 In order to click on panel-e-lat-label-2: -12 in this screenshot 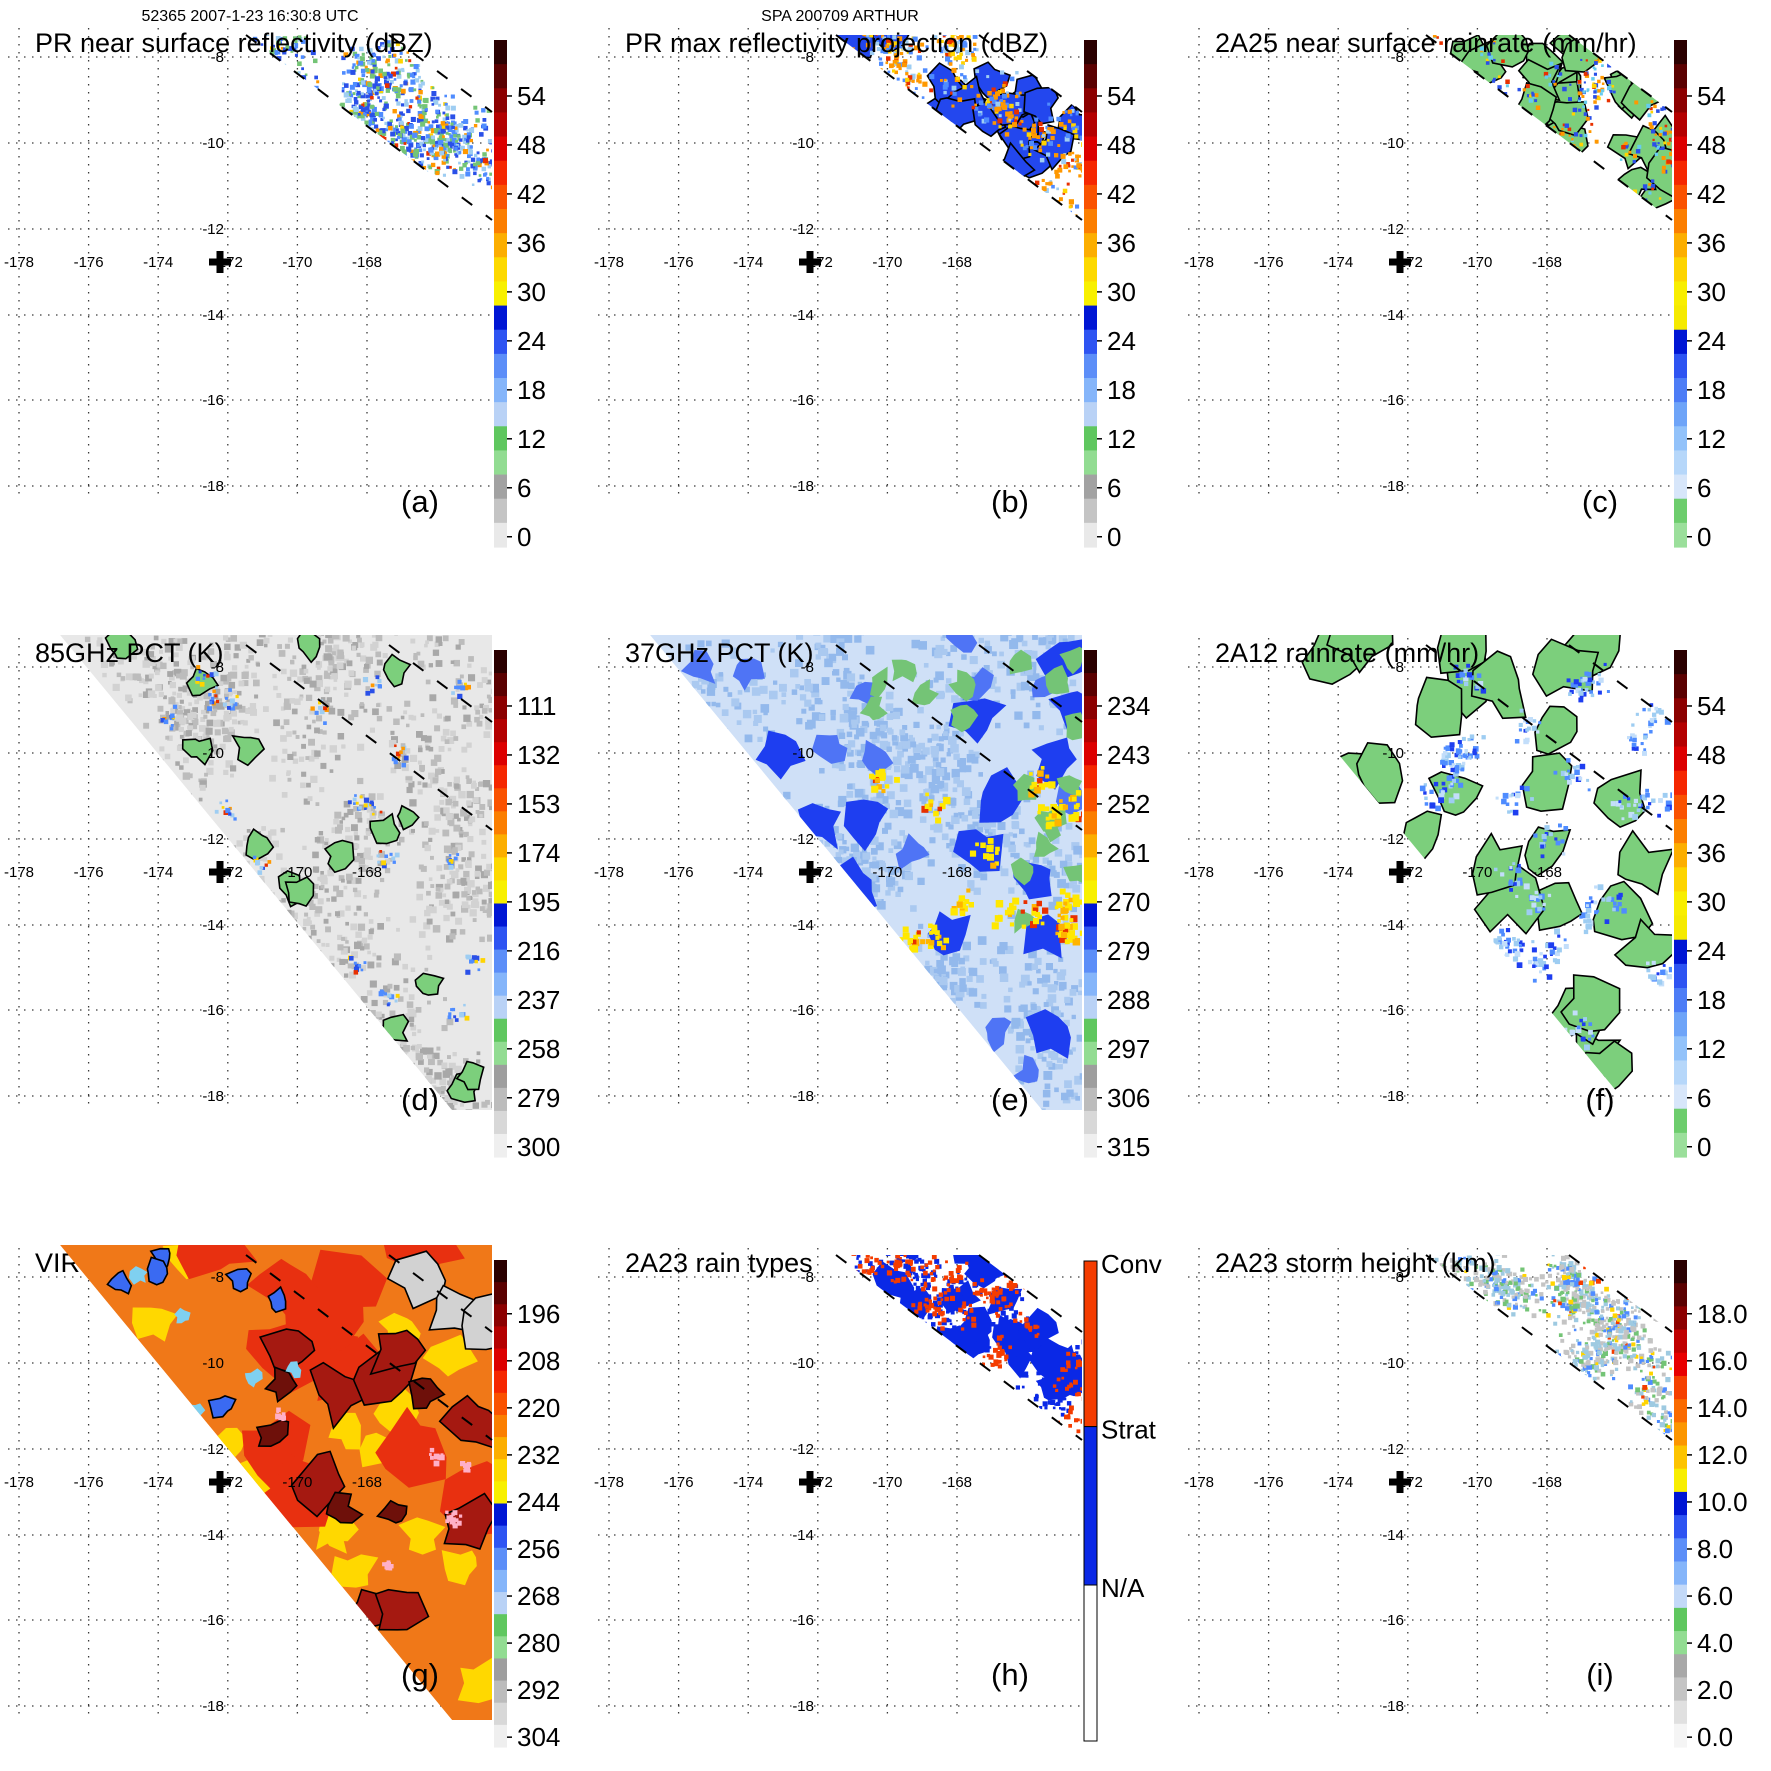, I will do `click(803, 839)`.